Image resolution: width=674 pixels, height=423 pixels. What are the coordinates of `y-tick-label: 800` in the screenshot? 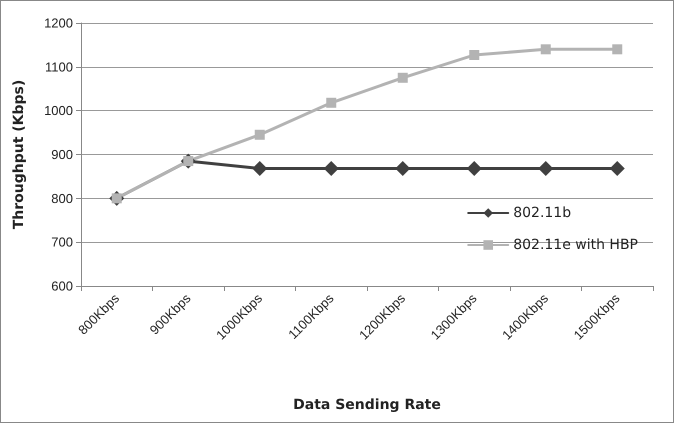 It's located at (62, 198).